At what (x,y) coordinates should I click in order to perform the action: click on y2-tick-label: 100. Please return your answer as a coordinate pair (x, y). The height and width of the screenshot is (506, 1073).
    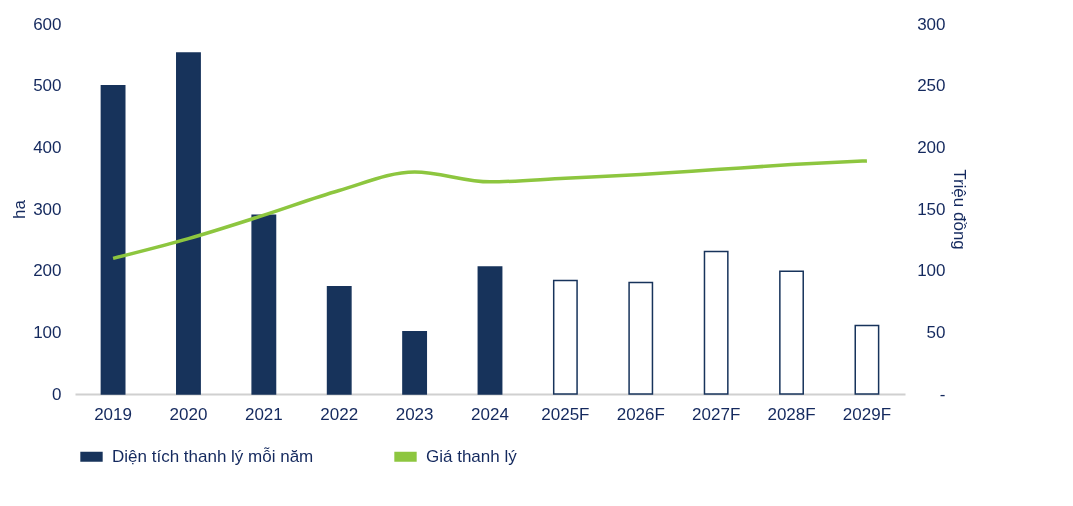
    Looking at the image, I should click on (931, 271).